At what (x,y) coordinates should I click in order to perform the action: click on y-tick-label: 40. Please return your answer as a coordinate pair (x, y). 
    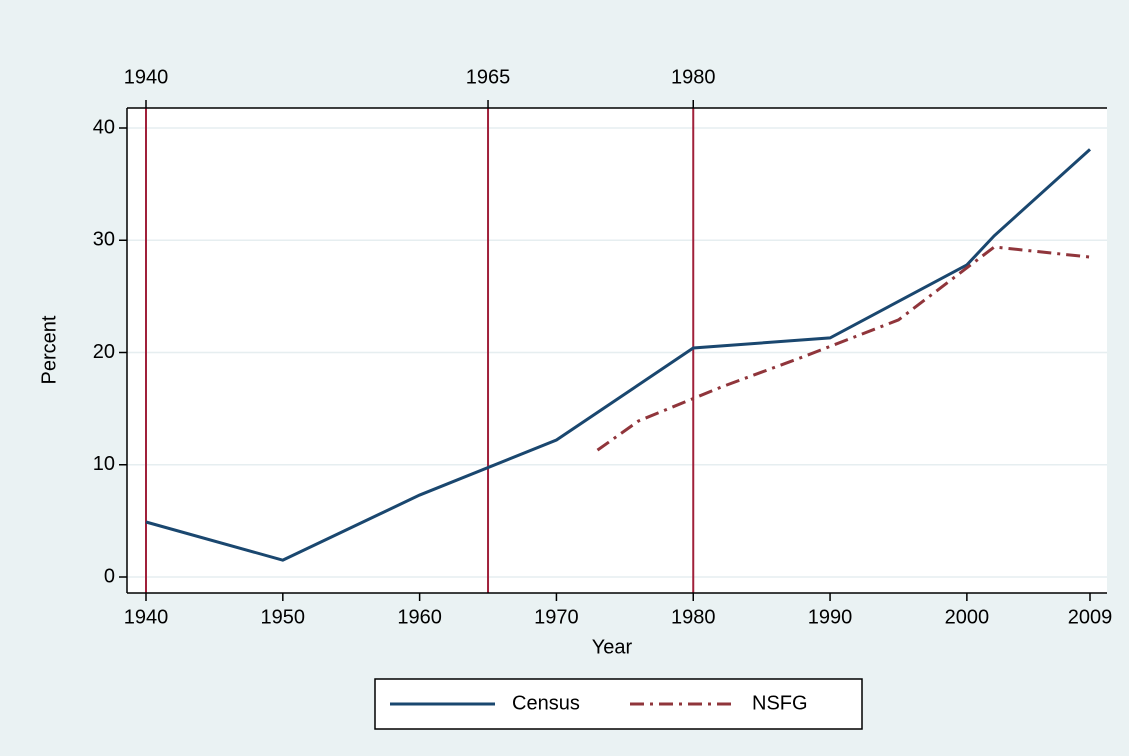
    Looking at the image, I should click on (104, 127).